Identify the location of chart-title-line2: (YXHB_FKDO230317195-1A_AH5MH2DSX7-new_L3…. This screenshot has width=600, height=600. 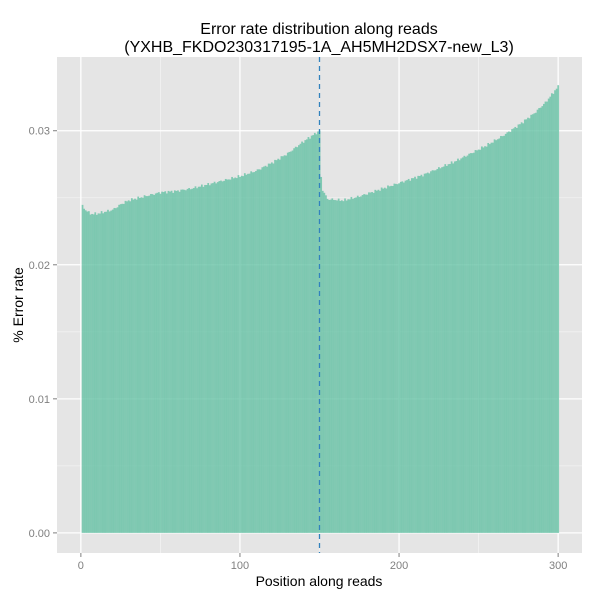
(319, 47).